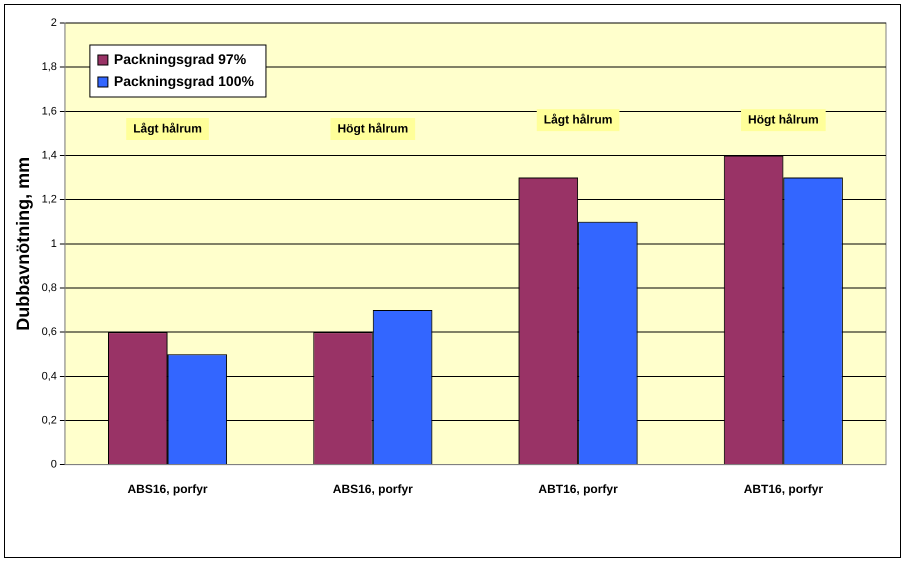 The height and width of the screenshot is (562, 905). I want to click on y-tick-label: 1, so click(53, 244).